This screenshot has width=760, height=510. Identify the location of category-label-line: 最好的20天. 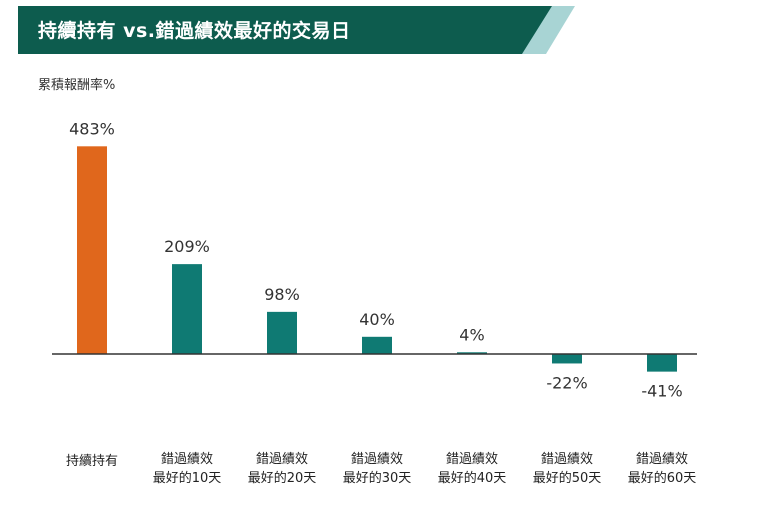
(282, 478).